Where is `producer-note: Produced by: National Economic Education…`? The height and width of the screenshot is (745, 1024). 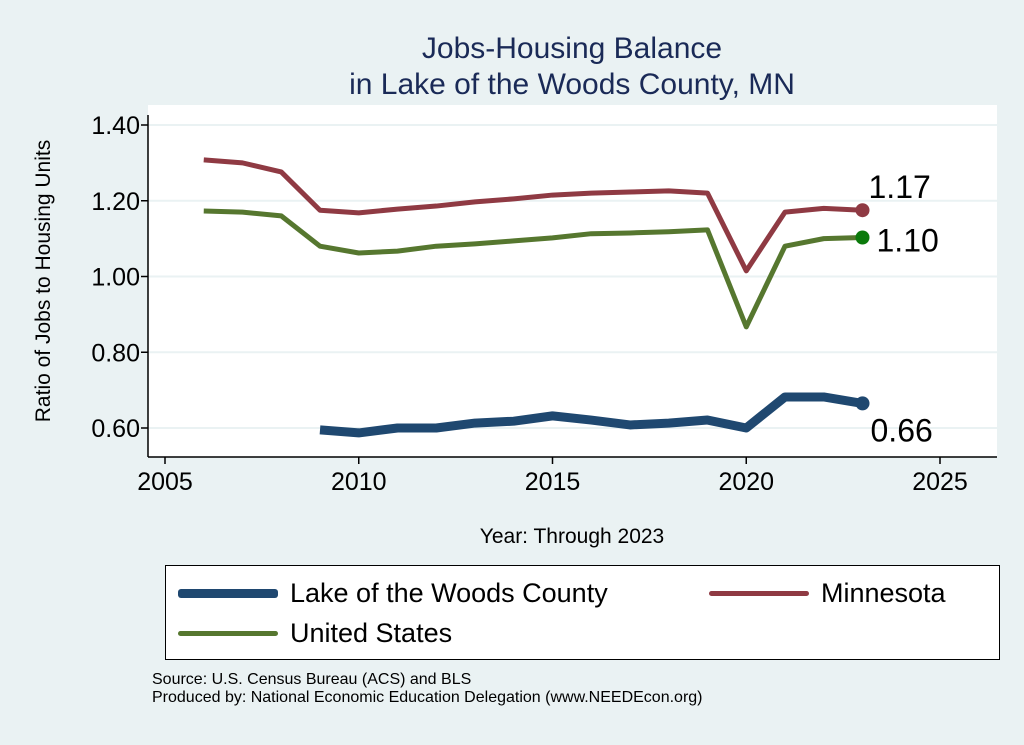
producer-note: Produced by: National Economic Education… is located at coordinates (427, 697).